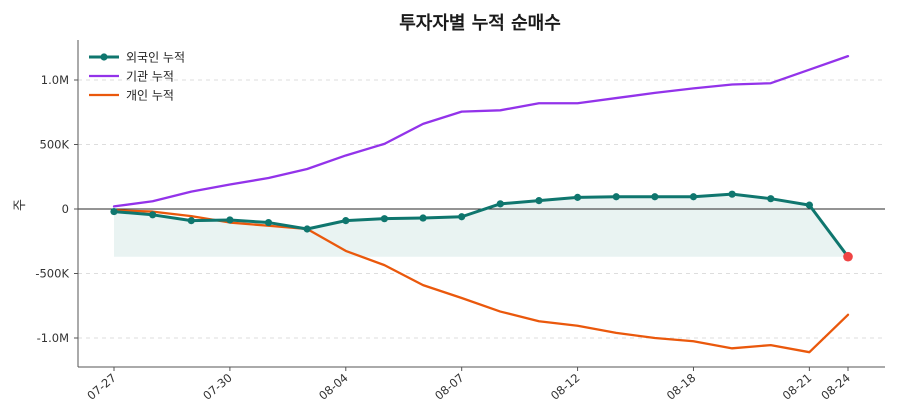 The width and height of the screenshot is (900, 420). What do you see at coordinates (56, 209) in the screenshot?
I see `y-axis: 1.0M 500K 0 -500K -1.0M` at bounding box center [56, 209].